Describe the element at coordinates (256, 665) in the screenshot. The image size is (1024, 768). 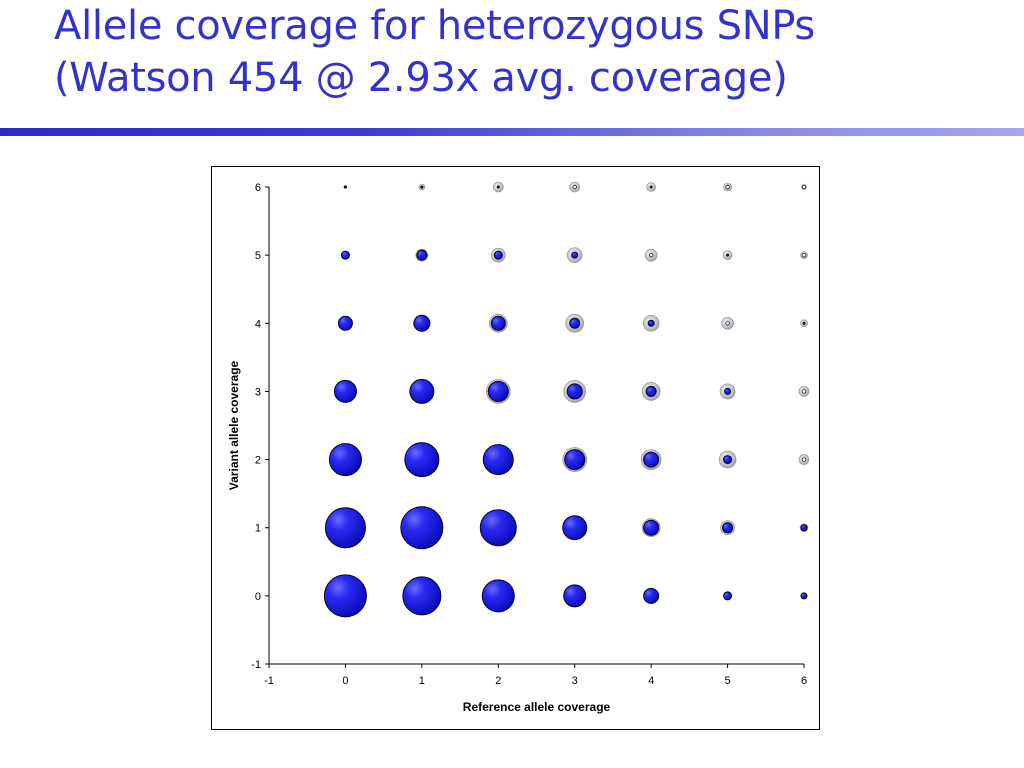
I see `y-tick-label: -1` at that location.